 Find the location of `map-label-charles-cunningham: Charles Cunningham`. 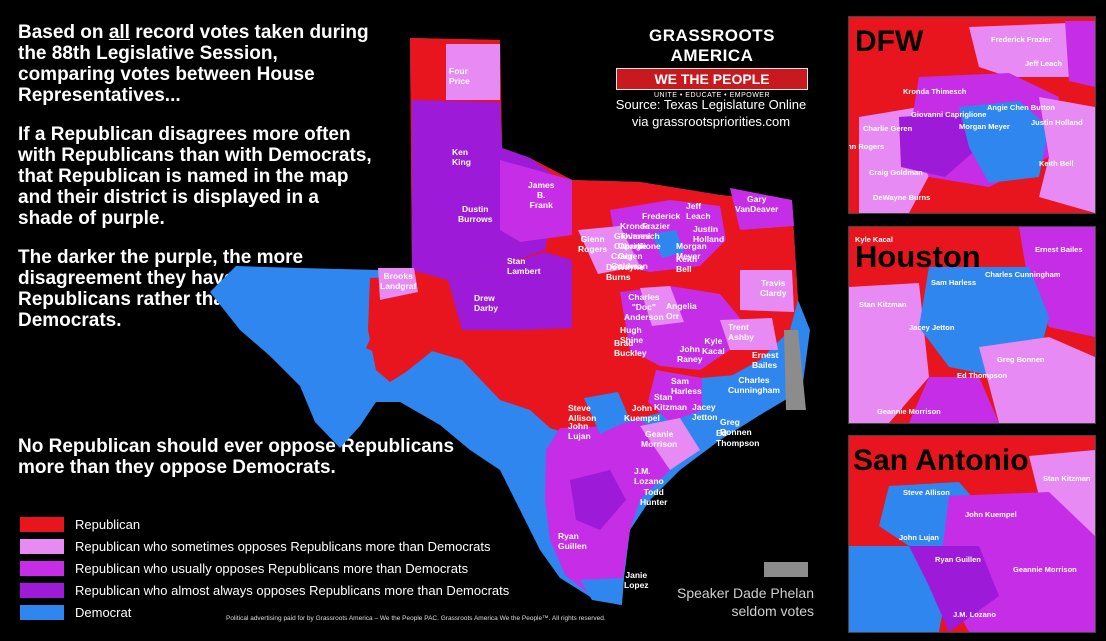

map-label-charles-cunningham: Charles Cunningham is located at coordinates (754, 385).